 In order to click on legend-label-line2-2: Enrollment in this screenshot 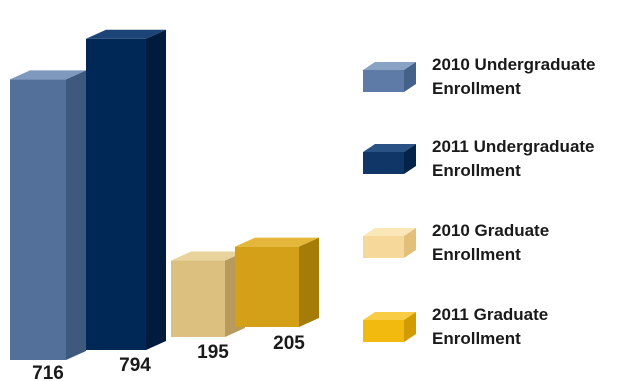, I will do `click(476, 170)`.